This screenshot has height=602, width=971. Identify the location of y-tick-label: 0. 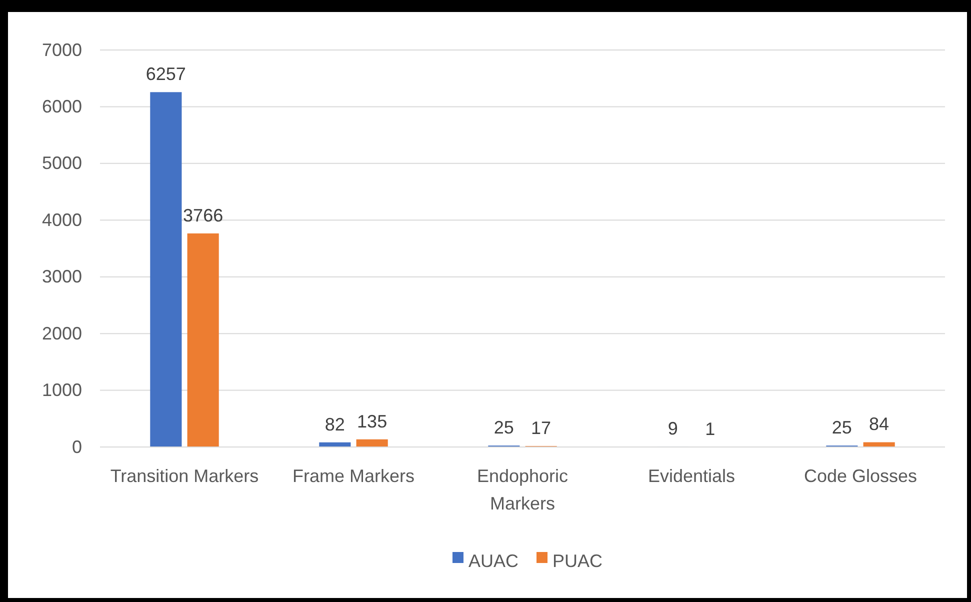
(77, 446).